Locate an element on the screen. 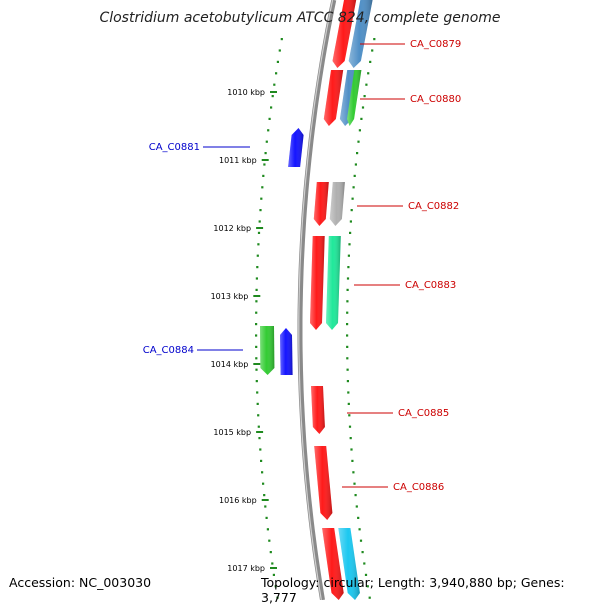 This screenshot has height=605, width=600. cds-red-4-shade is located at coordinates (317, 283).